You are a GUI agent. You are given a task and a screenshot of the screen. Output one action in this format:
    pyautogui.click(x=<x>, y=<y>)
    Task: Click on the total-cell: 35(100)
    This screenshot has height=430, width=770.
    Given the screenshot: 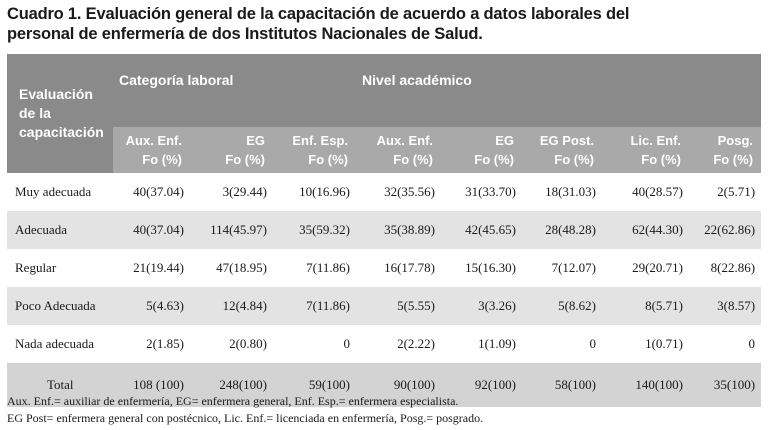 What is the action you would take?
    pyautogui.click(x=725, y=385)
    